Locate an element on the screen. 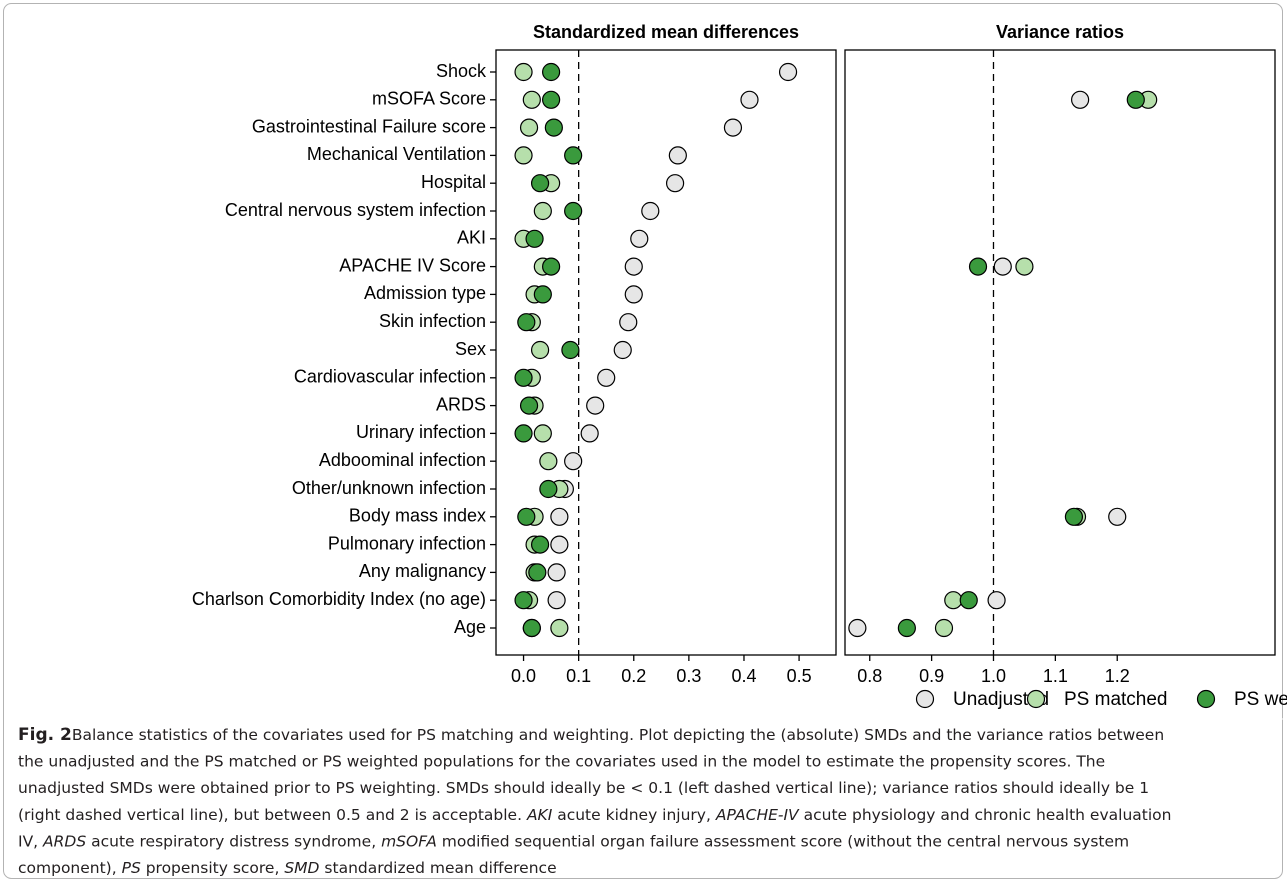  y-tick-label: Other/unknown infection is located at coordinates (389, 488).